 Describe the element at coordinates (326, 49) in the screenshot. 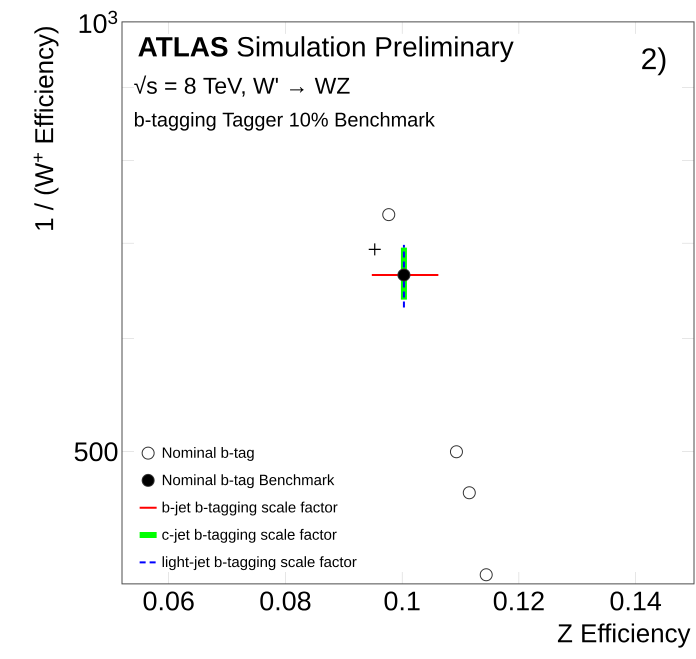

I see `chart-title: ATLAS Simulation Preliminary` at that location.